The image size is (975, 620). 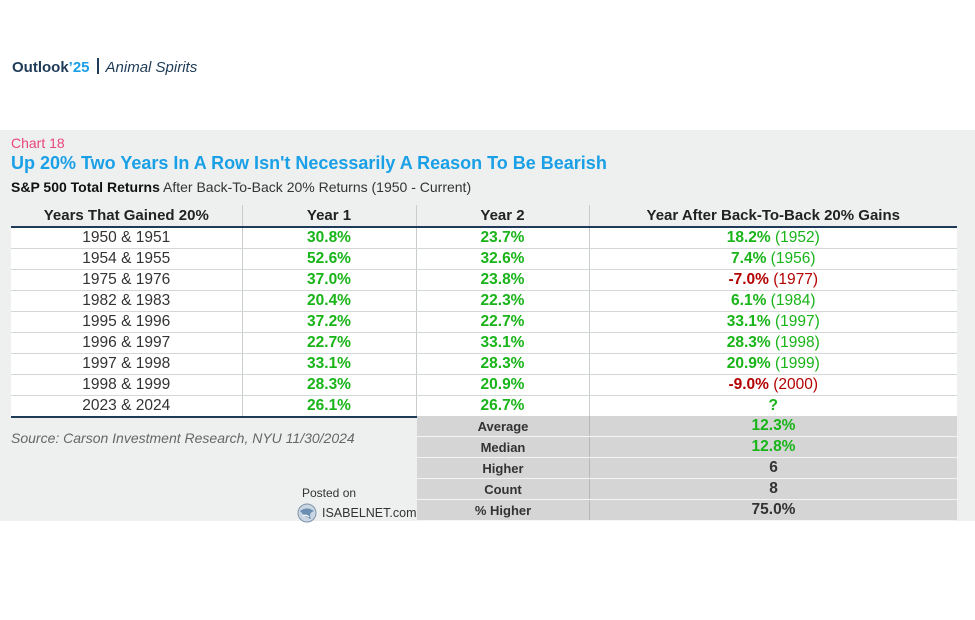 I want to click on next-return-value: 20.9%, so click(x=748, y=363).